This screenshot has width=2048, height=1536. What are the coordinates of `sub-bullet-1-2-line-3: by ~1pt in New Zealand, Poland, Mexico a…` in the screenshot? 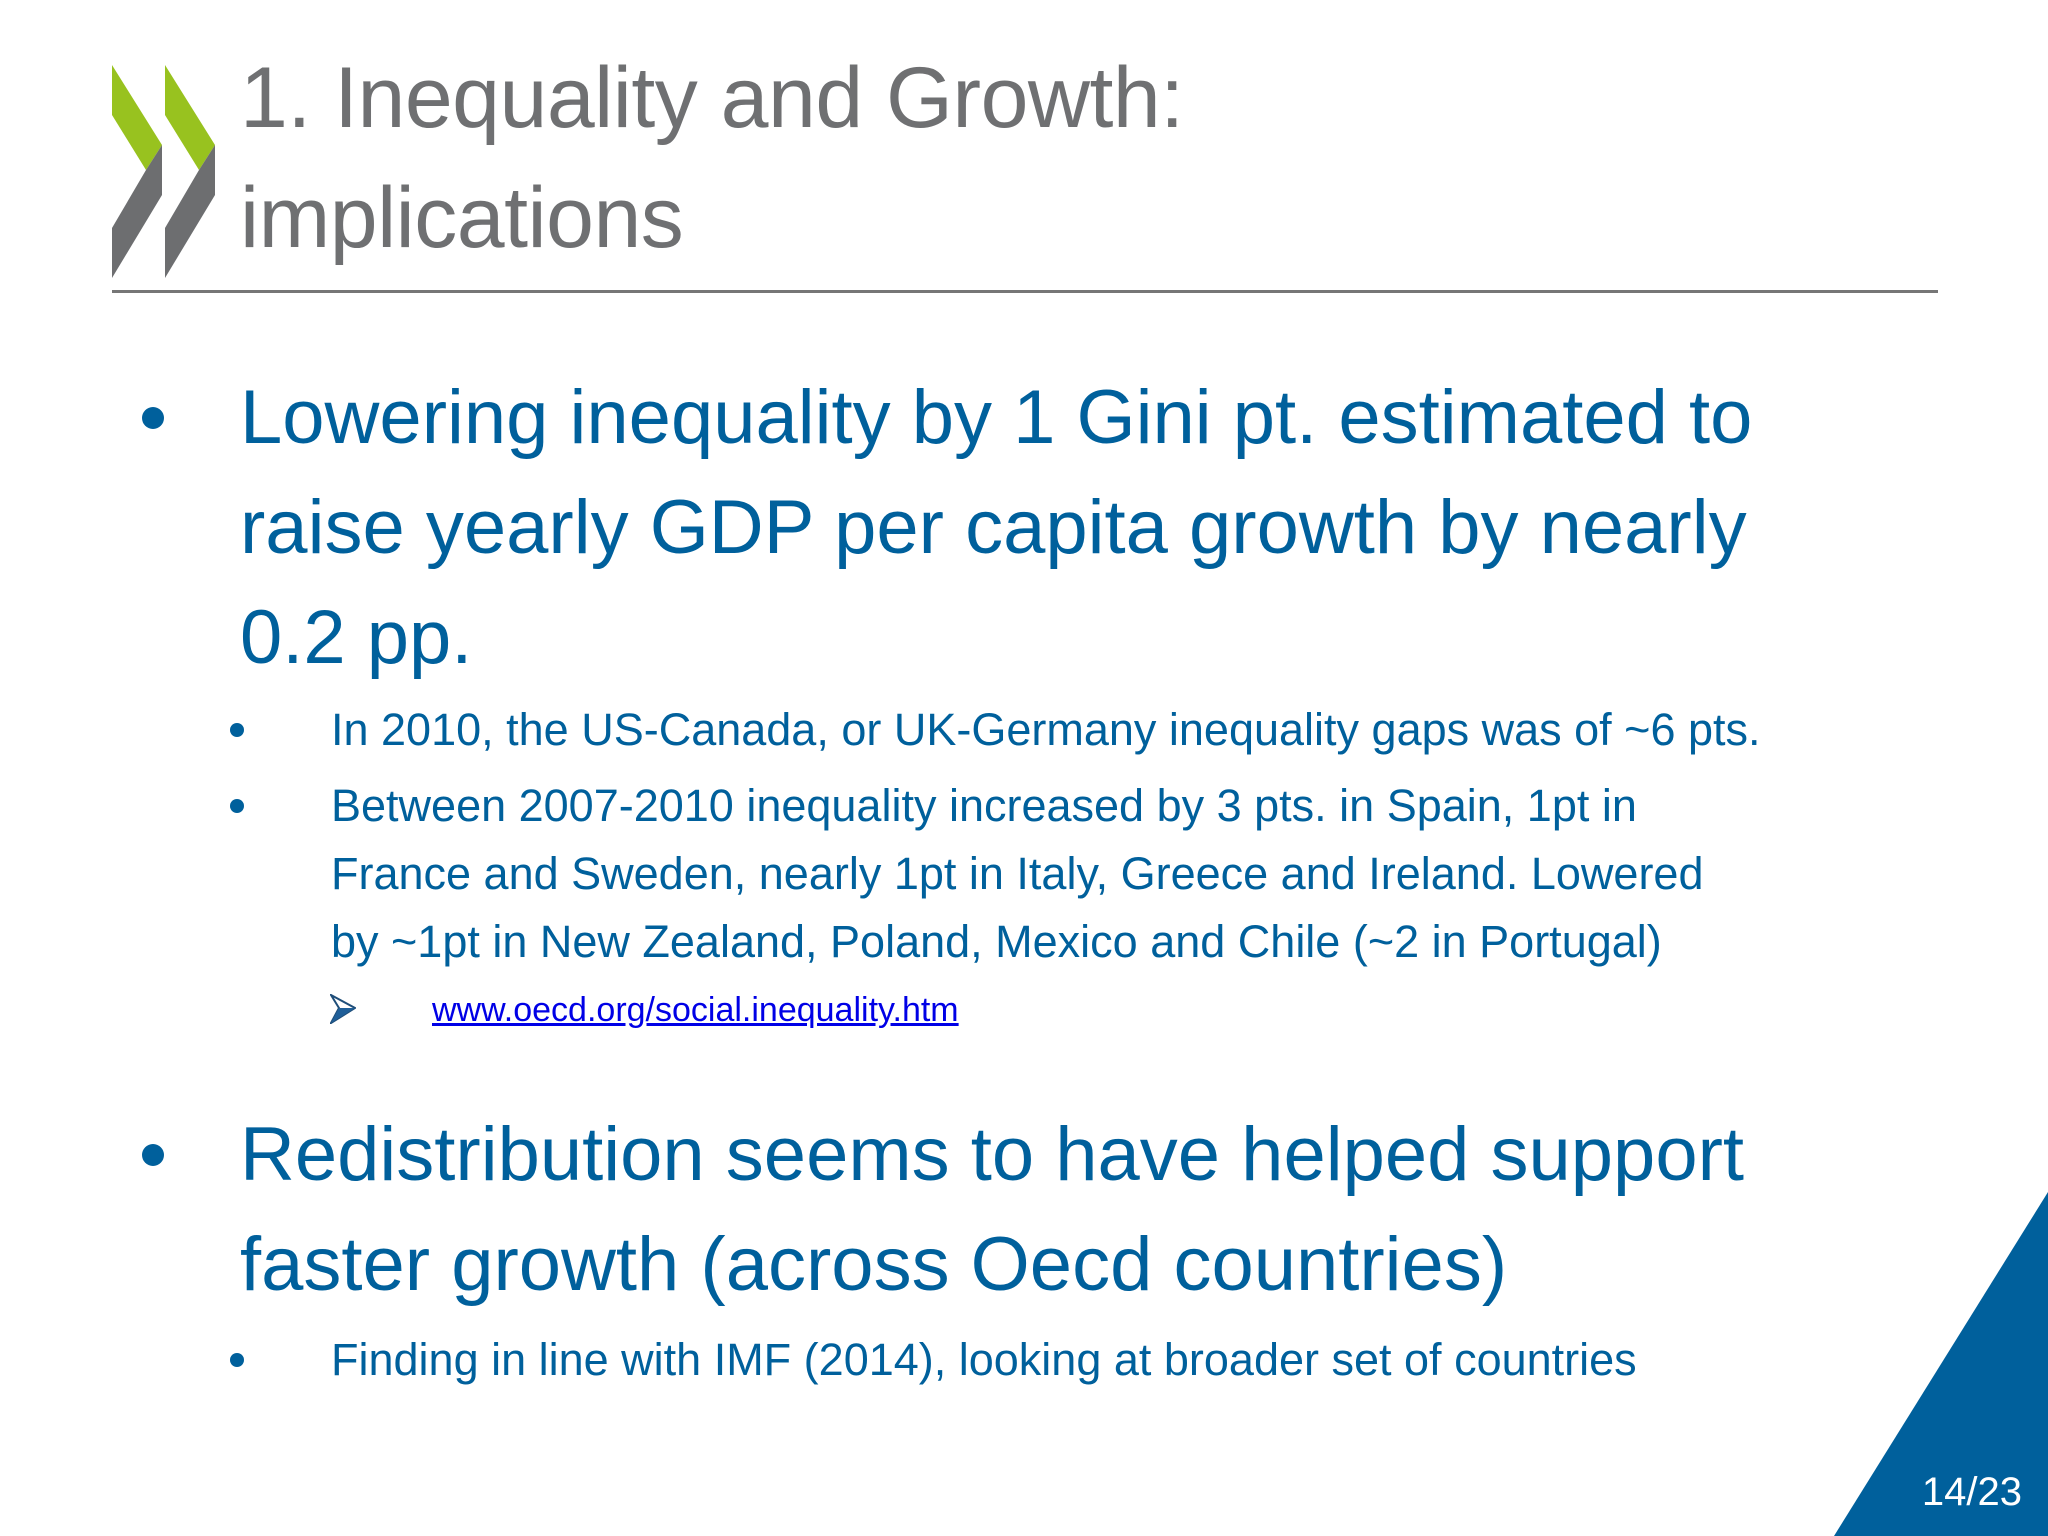 It's located at (996, 941).